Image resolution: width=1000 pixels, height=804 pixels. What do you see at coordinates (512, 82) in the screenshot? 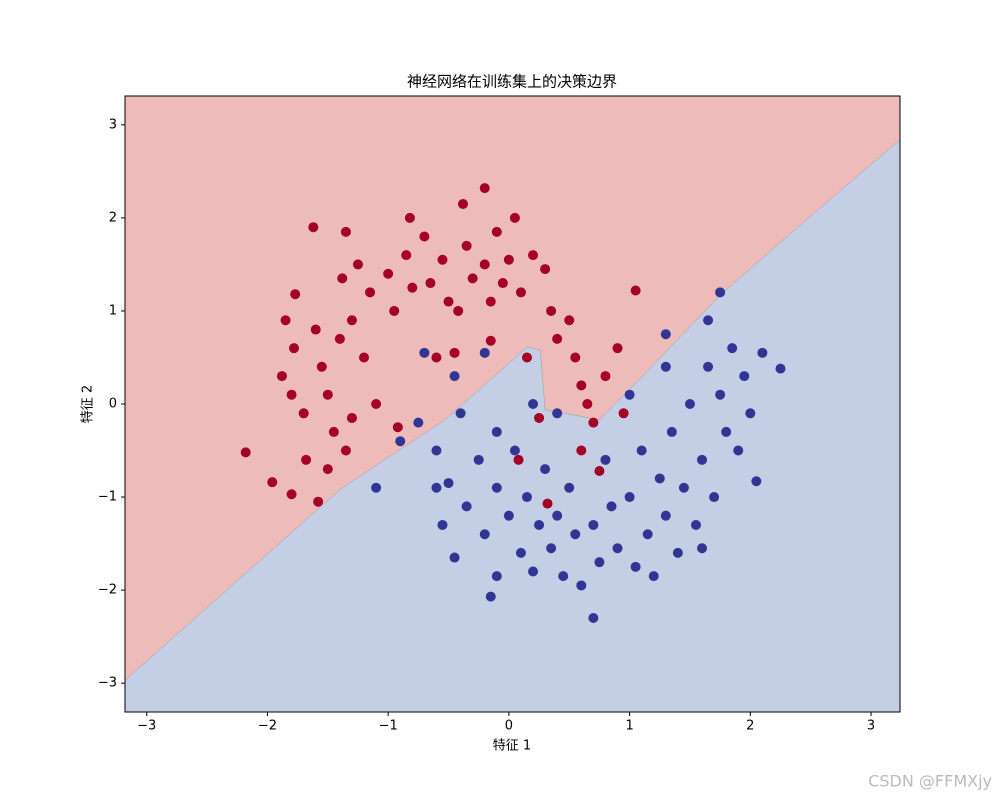
I see `chart-title: 神经网络在训练集上的决策边界` at bounding box center [512, 82].